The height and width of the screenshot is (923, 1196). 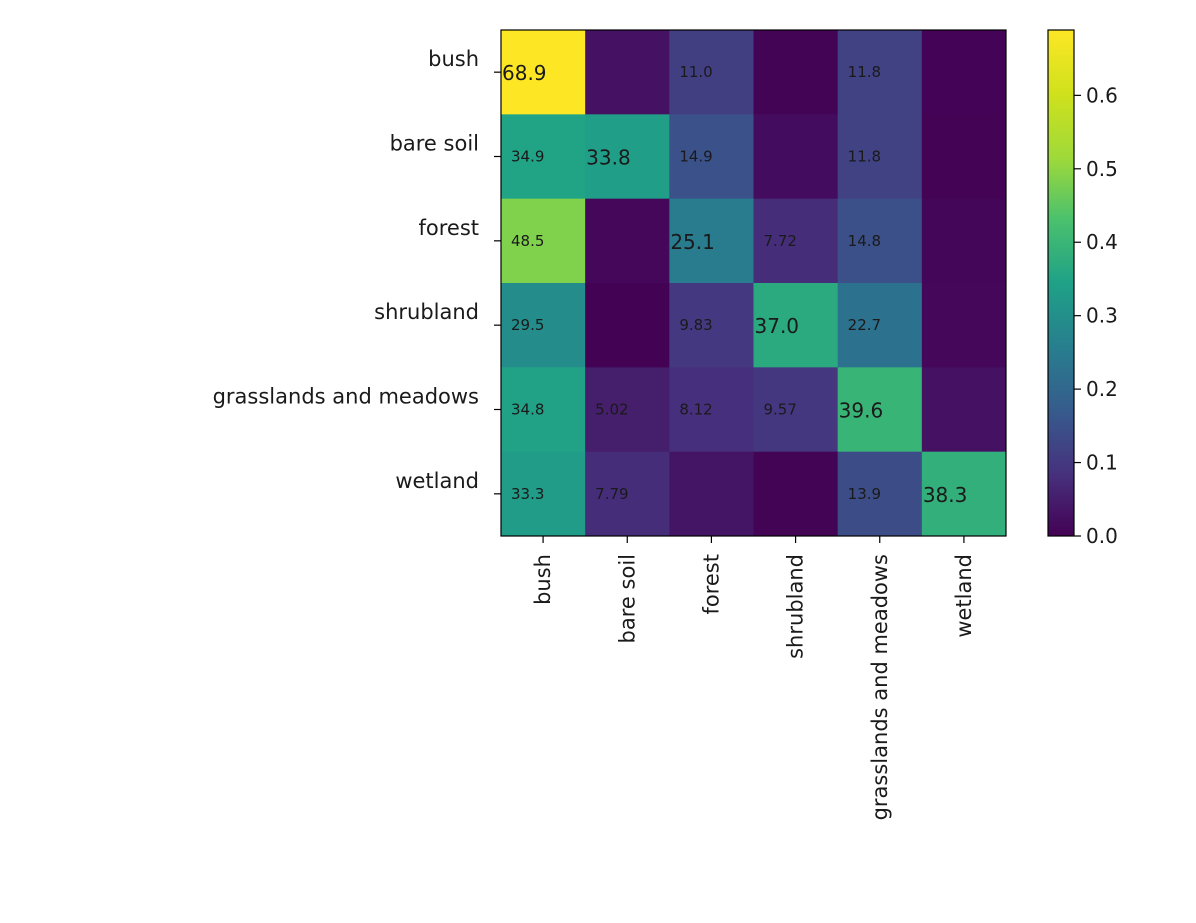 I want to click on y-tick-label: wetland, so click(x=437, y=481).